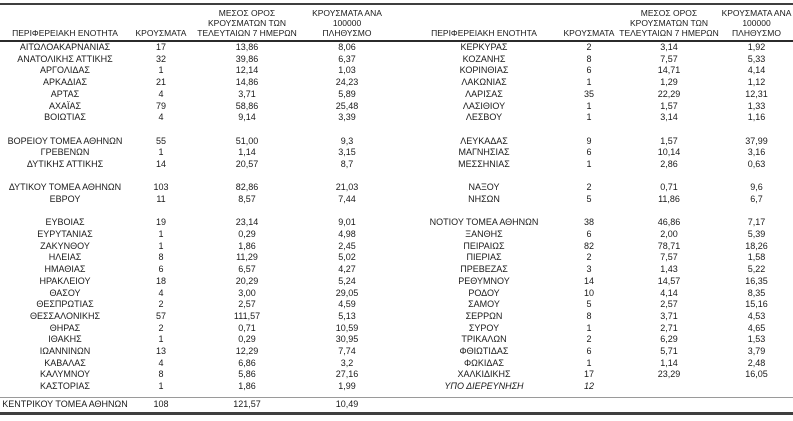  Describe the element at coordinates (161, 269) in the screenshot. I see `left-cases-cell: 6` at that location.